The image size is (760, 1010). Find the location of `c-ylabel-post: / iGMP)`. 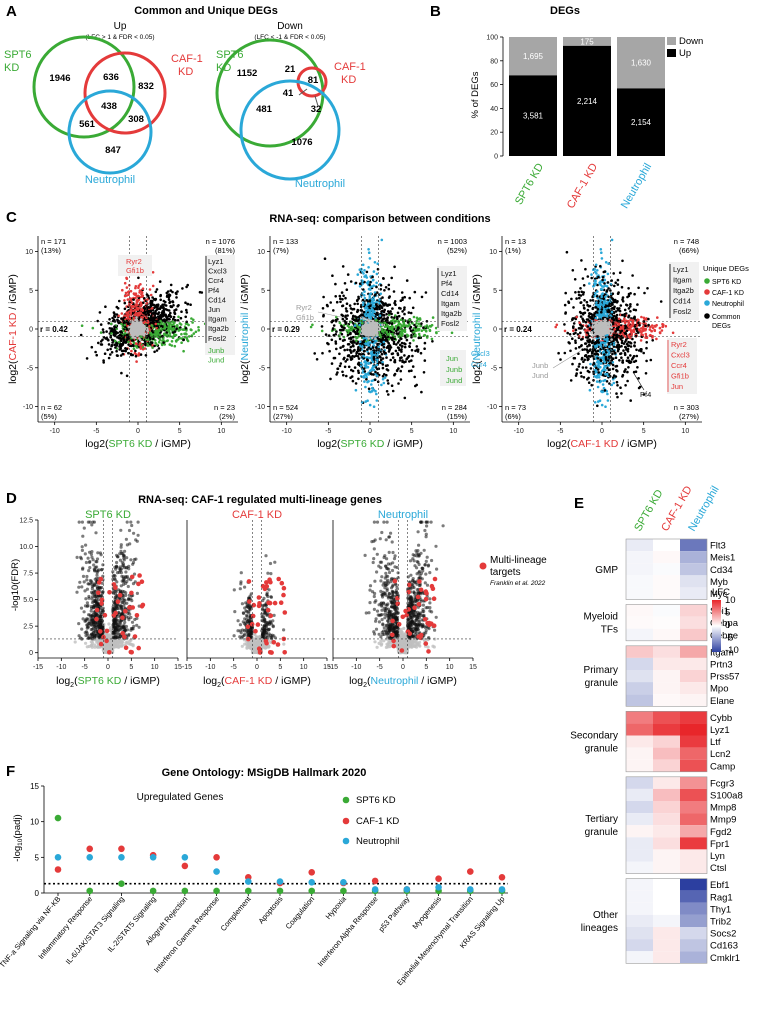

c-ylabel-post: / iGMP) is located at coordinates (245, 293).